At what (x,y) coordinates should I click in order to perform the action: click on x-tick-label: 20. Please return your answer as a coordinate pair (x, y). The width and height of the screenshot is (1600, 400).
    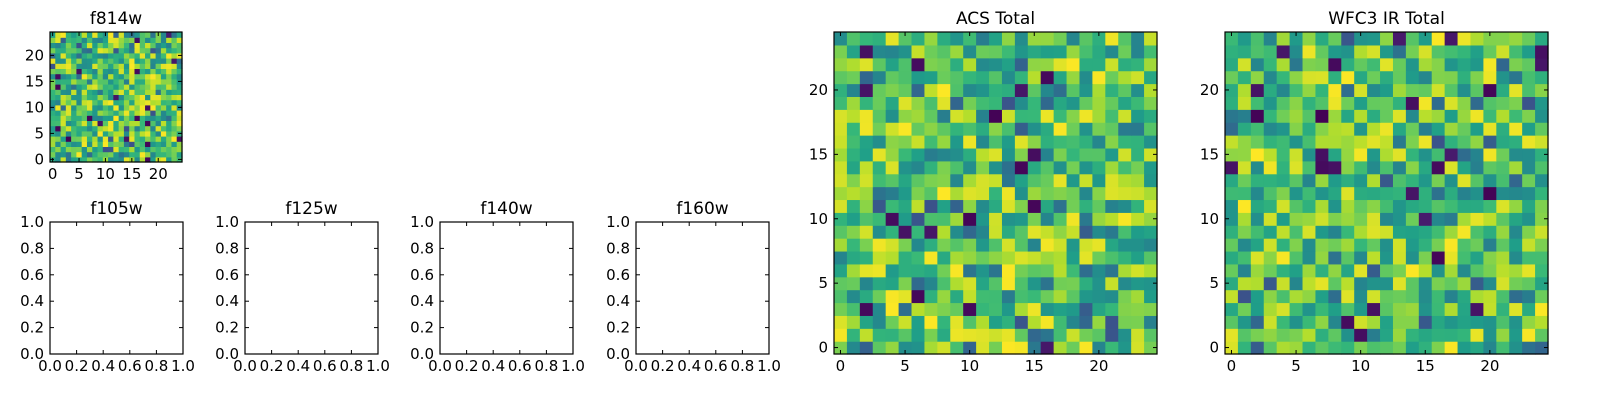
    Looking at the image, I should click on (158, 174).